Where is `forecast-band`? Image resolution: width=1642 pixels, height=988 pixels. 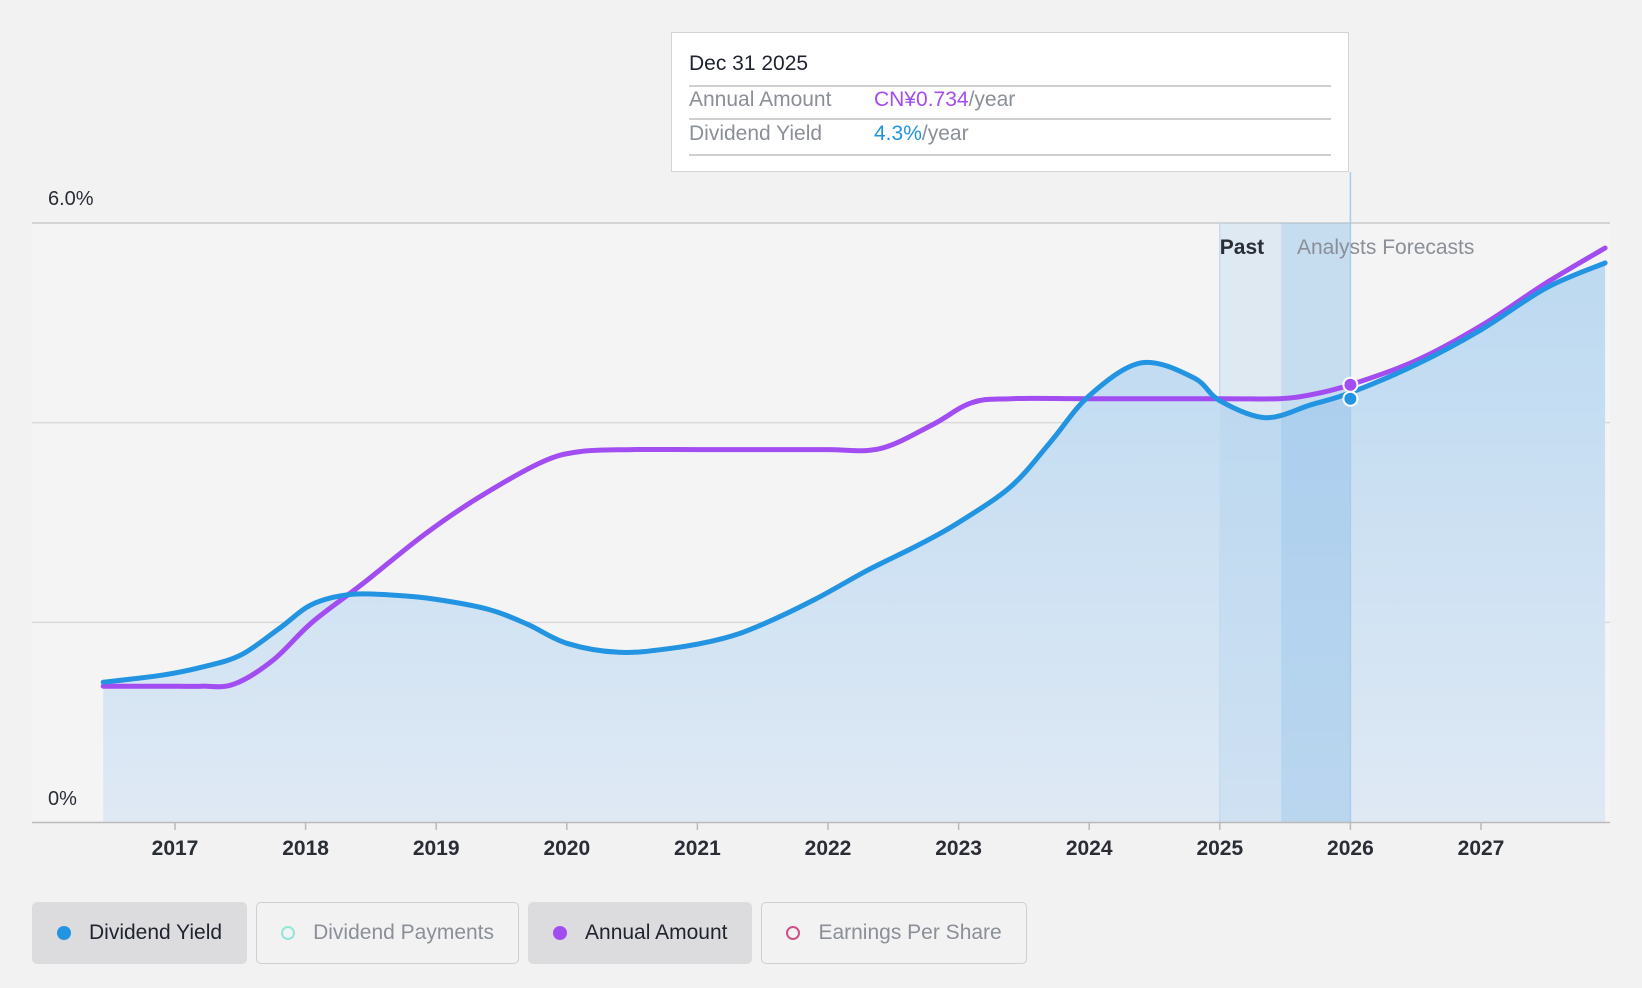 forecast-band is located at coordinates (1316, 522).